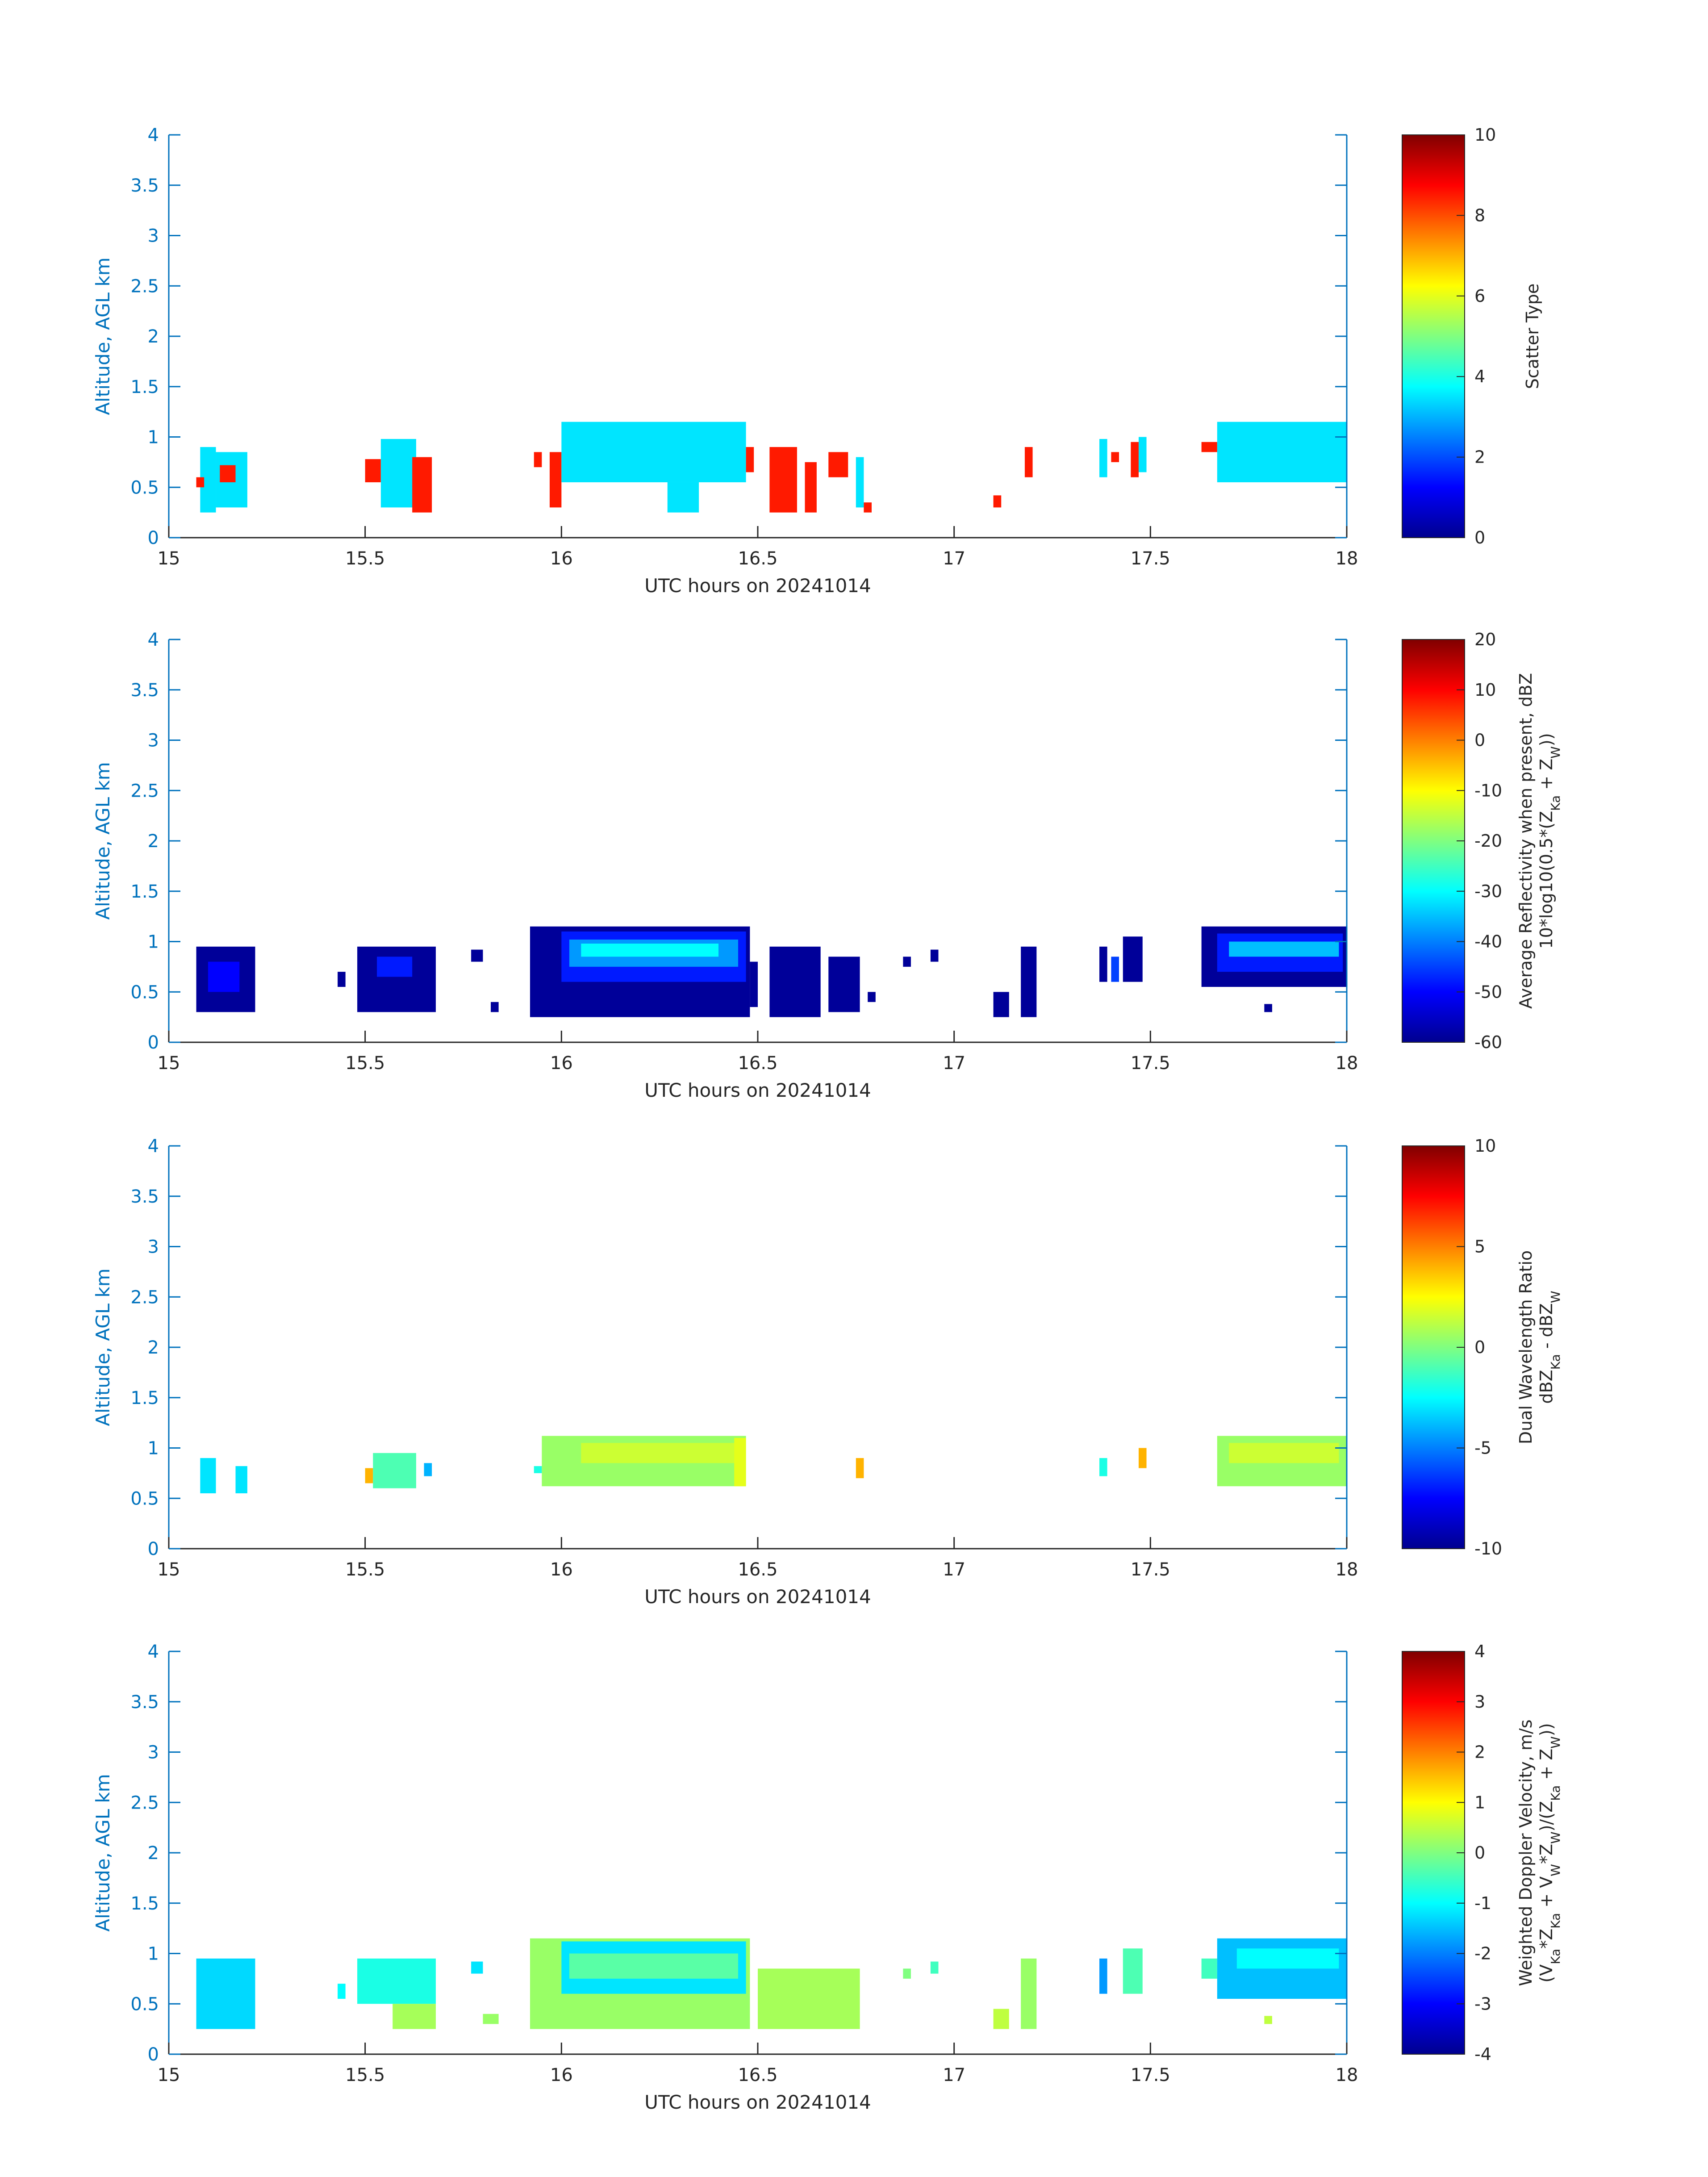 The height and width of the screenshot is (2177, 1708). Describe the element at coordinates (1526, 1852) in the screenshot. I see `colorbar-label: Weighted Doppler Velocity, m/s` at that location.